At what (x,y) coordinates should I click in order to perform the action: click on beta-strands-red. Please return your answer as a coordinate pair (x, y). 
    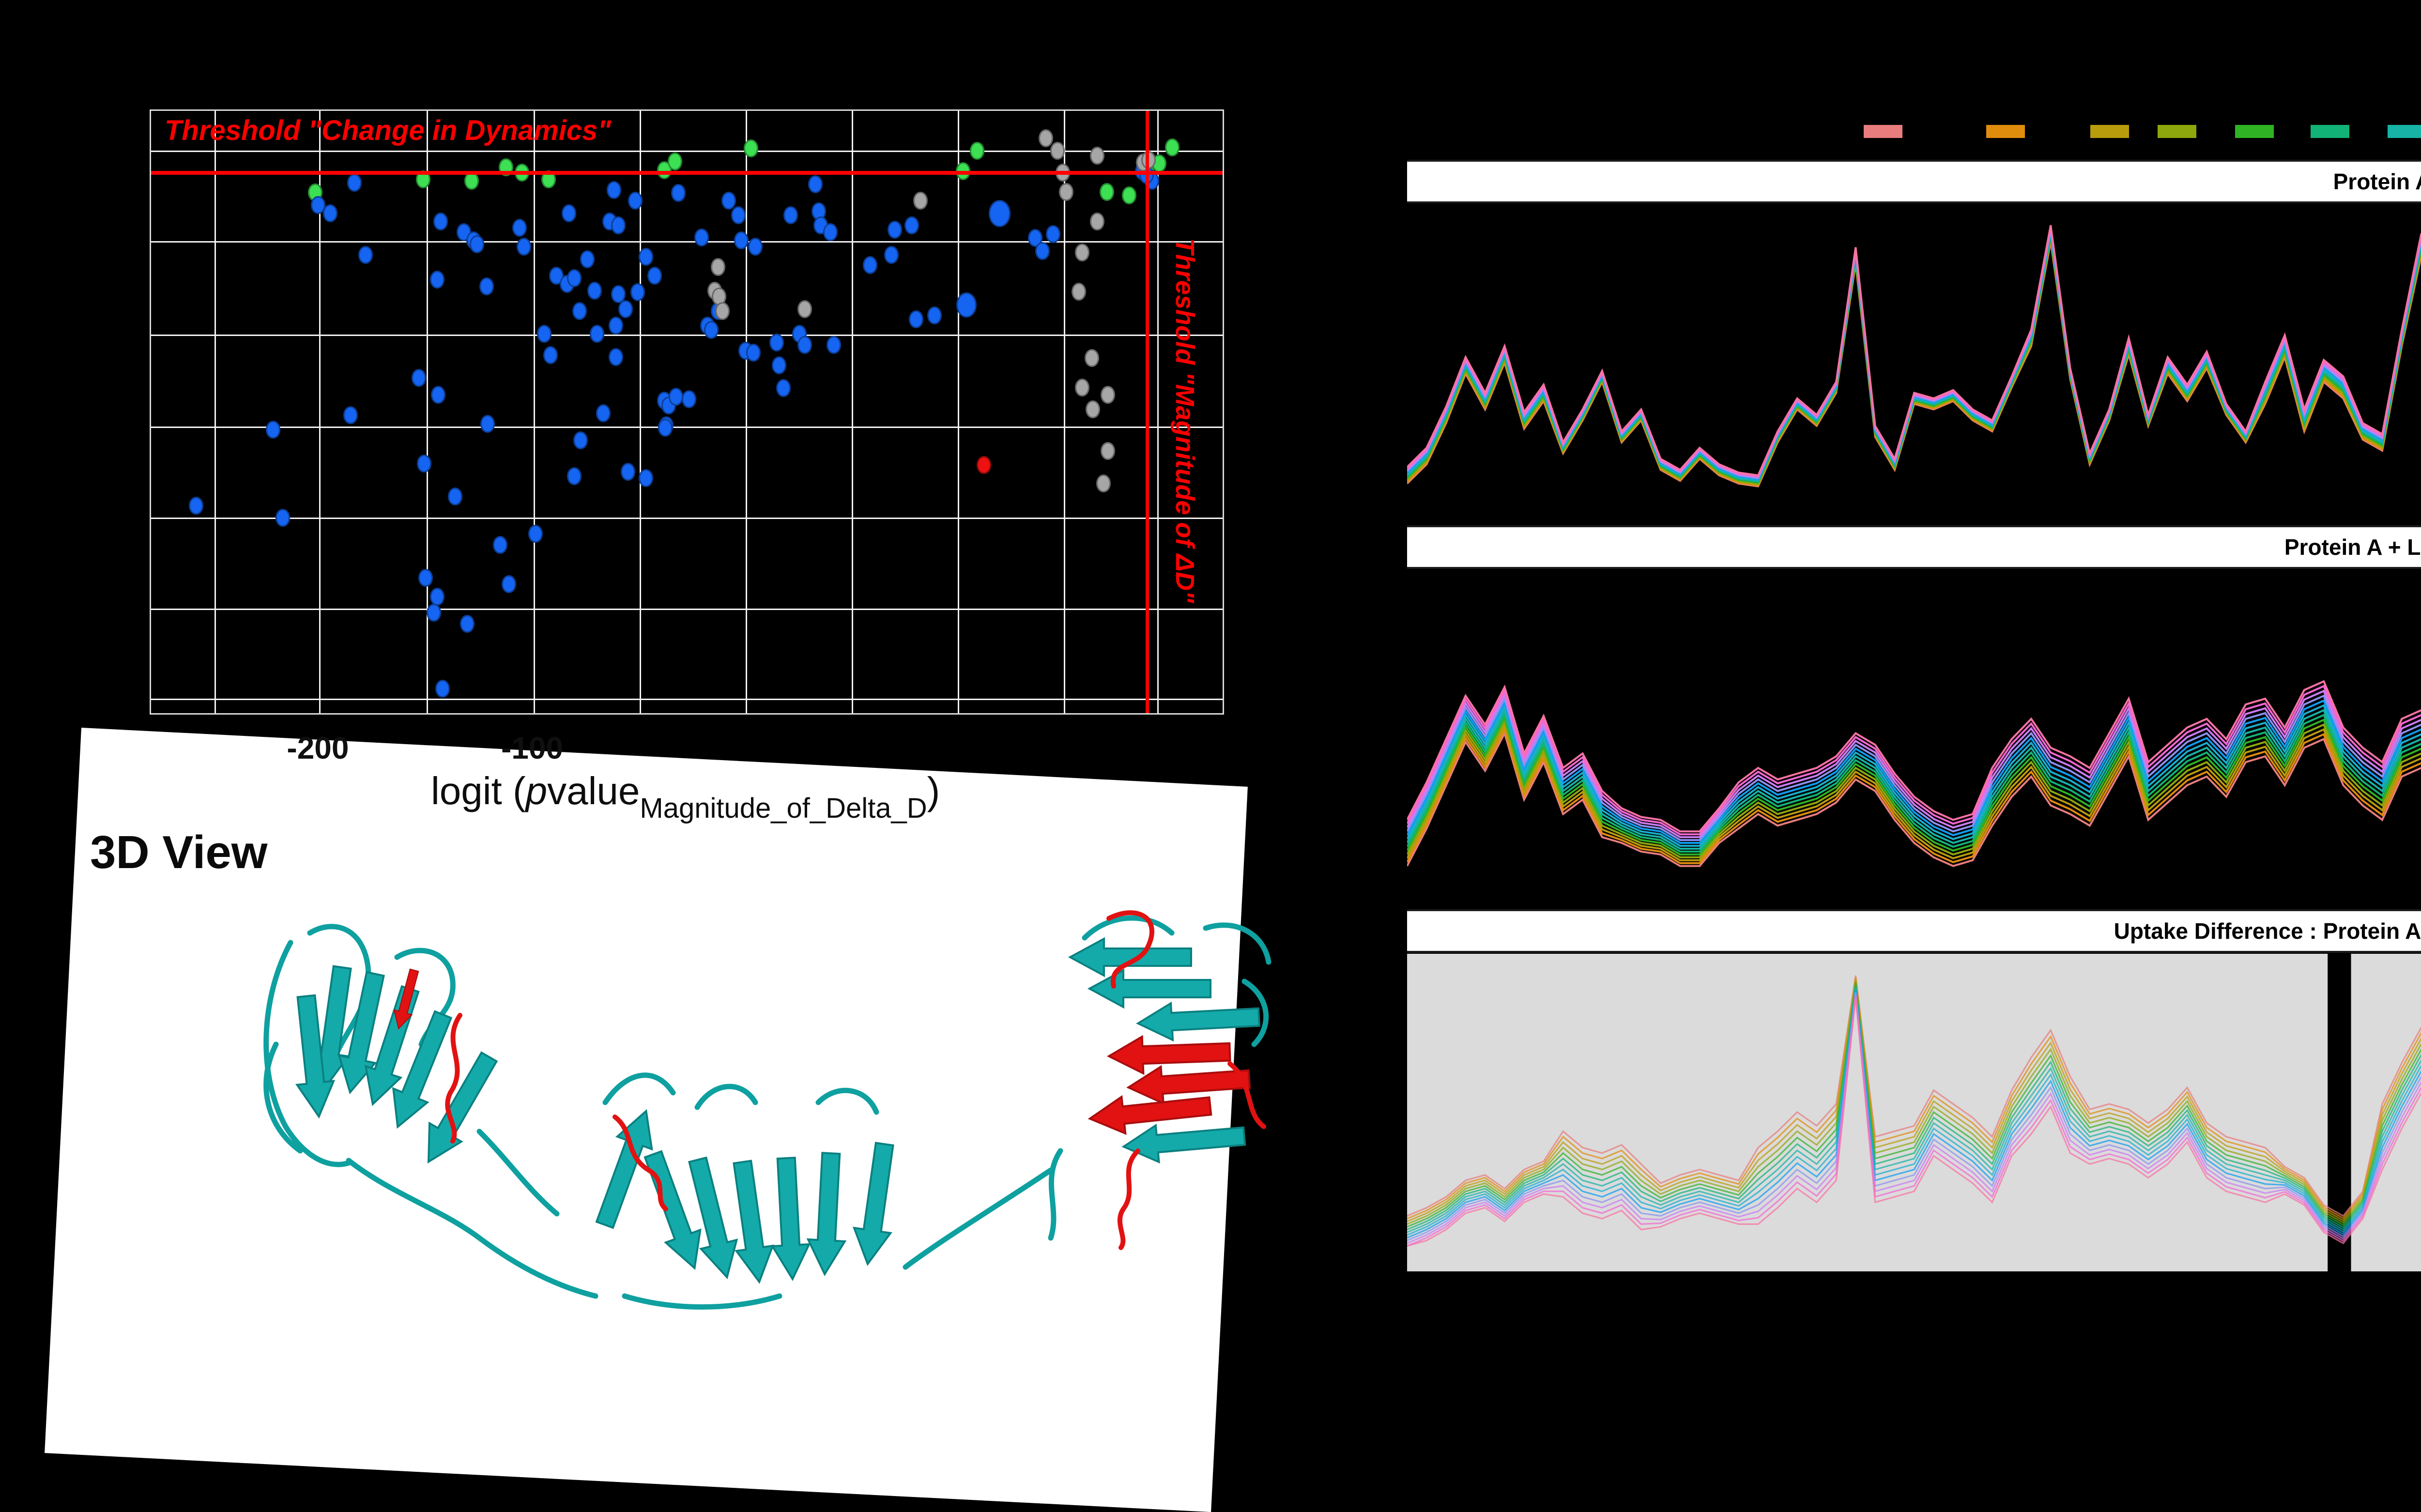
    Looking at the image, I should click on (822, 1052).